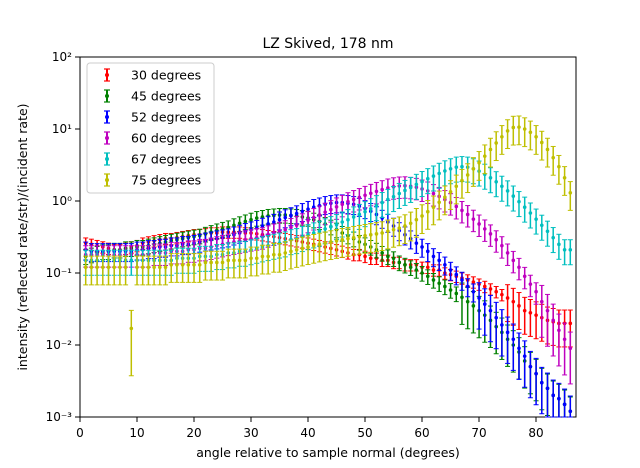  Describe the element at coordinates (250, 433) in the screenshot. I see `x-tick-label: 30` at that location.